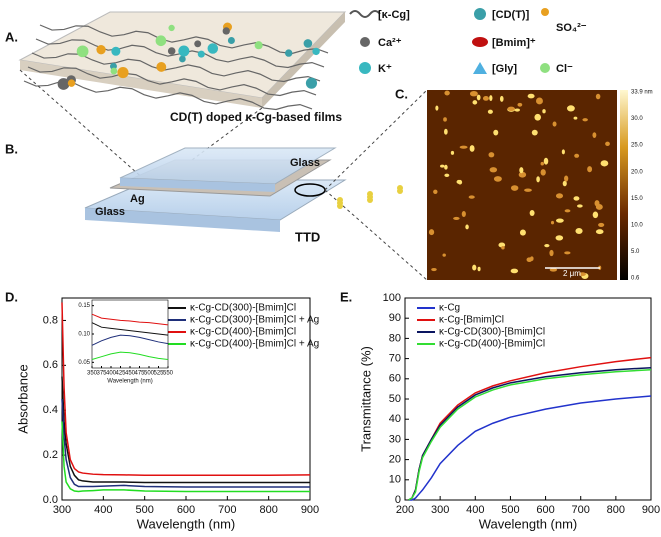 The width and height of the screenshot is (661, 537). Describe the element at coordinates (84, 306) in the screenshot. I see `y-tick-label: 0.15` at that location.